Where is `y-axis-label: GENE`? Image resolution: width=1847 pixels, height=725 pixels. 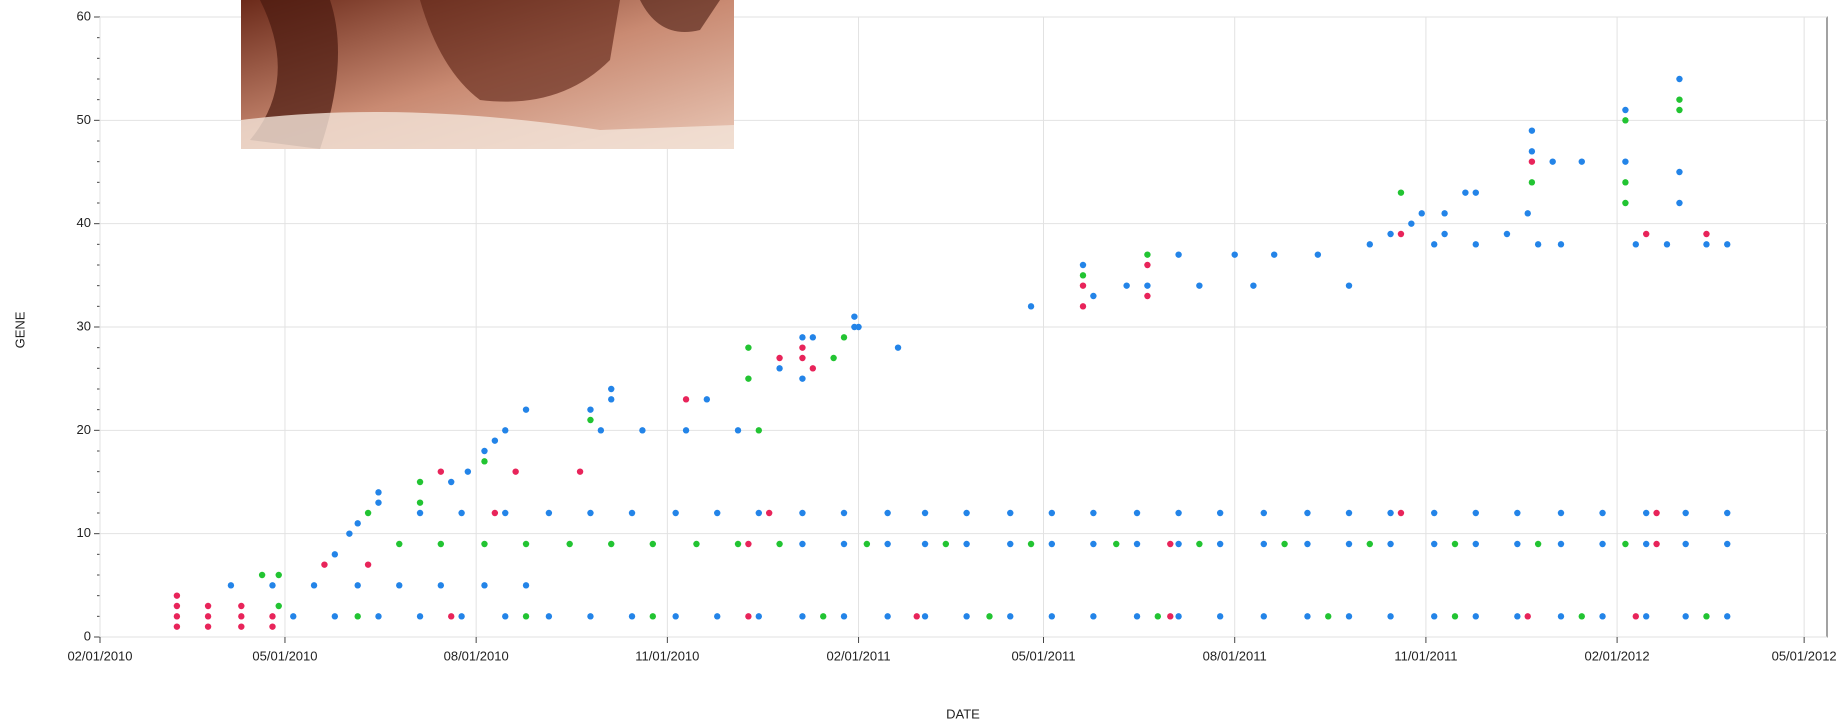
y-axis-label: GENE is located at coordinates (19, 329).